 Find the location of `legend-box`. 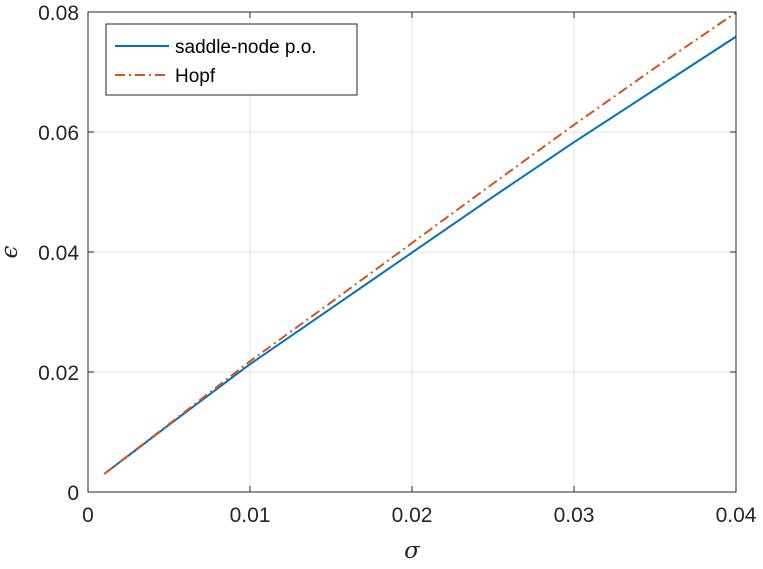

legend-box is located at coordinates (231, 59).